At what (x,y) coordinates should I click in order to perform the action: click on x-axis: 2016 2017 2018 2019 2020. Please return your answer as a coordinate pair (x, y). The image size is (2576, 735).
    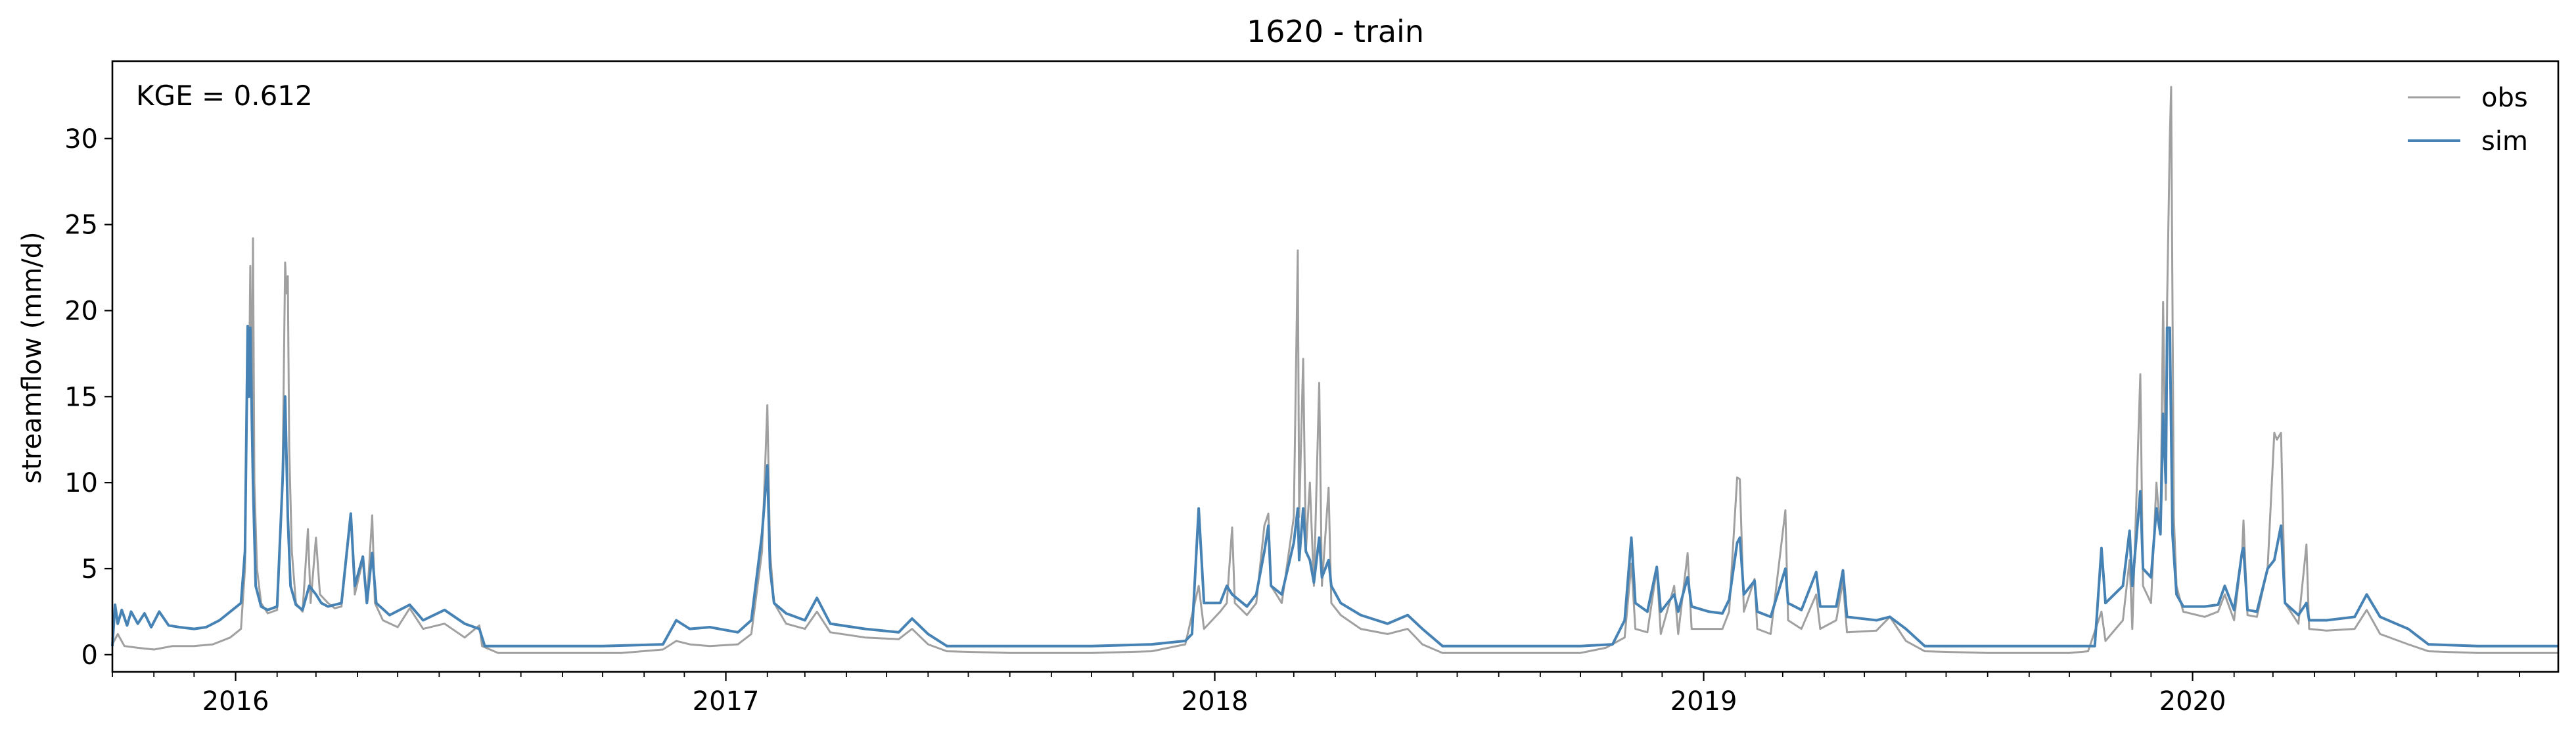
    Looking at the image, I should click on (1316, 694).